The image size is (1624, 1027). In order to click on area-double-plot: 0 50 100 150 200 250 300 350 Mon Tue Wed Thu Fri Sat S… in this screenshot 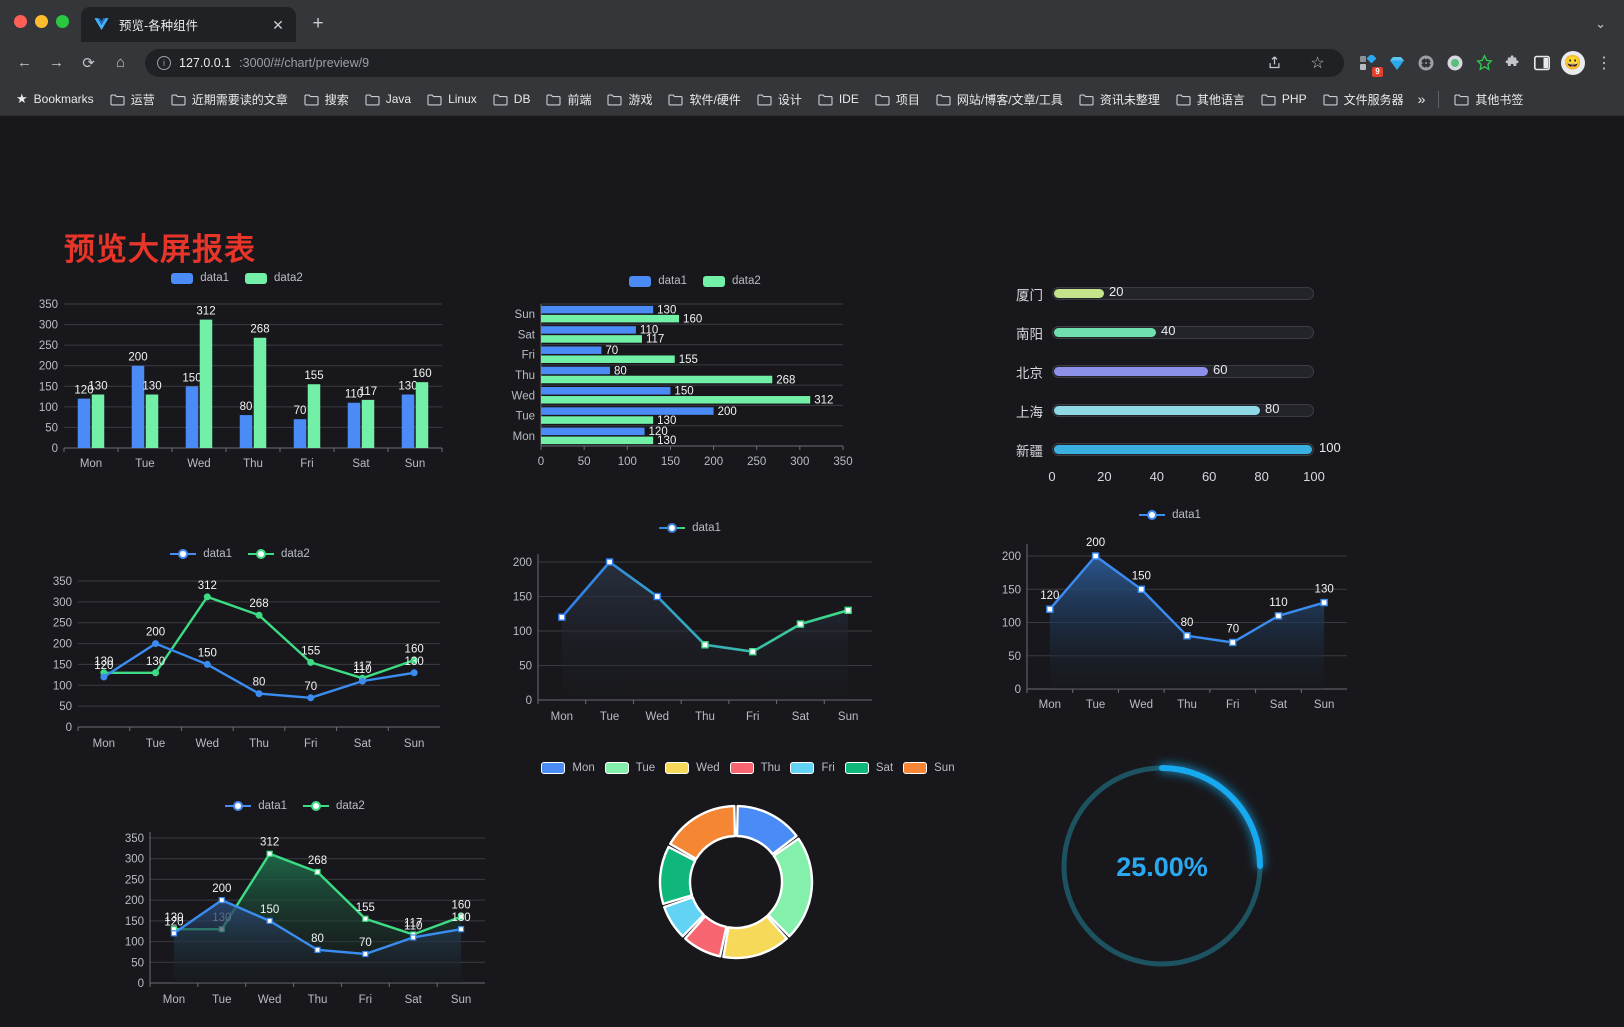, I will do `click(305, 919)`.